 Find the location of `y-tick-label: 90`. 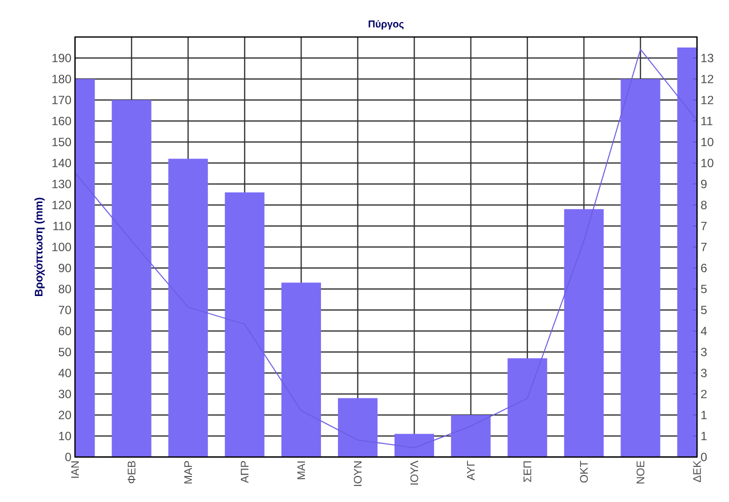

y-tick-label: 90 is located at coordinates (65, 268).